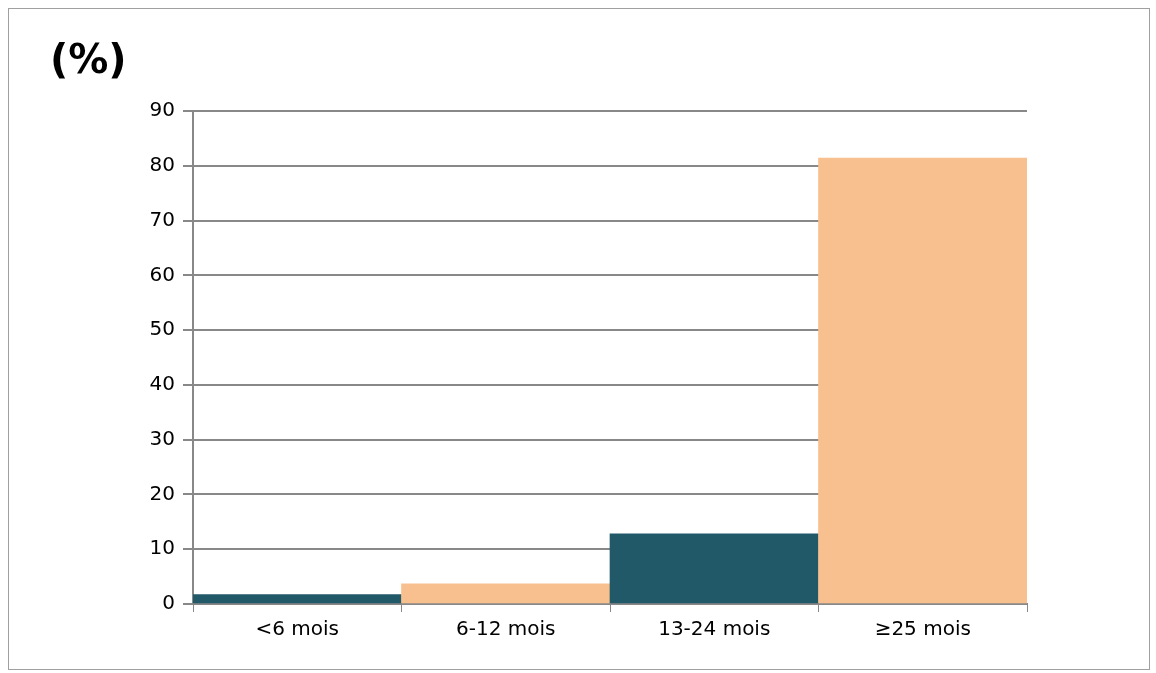 This screenshot has height=673, width=1156. Describe the element at coordinates (162, 109) in the screenshot. I see `y-tick-label: 90` at that location.